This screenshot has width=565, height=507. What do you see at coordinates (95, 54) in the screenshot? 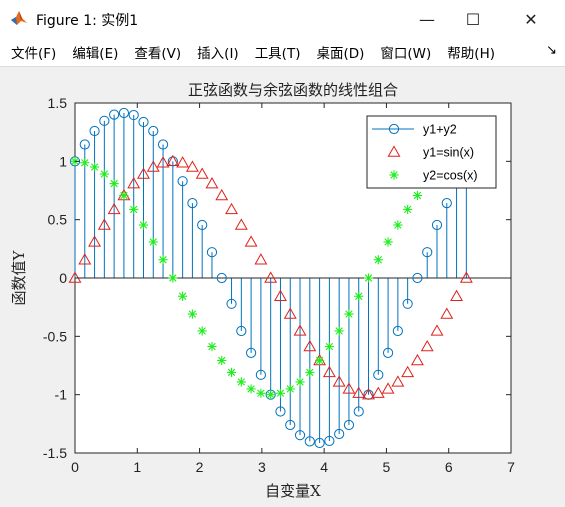
I see `menu-edit: 编辑(E)` at bounding box center [95, 54].